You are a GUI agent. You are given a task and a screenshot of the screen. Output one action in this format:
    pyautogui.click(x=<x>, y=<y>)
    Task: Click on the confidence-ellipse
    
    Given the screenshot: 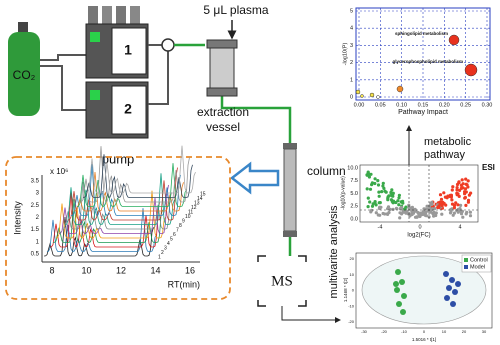 What is the action you would take?
    pyautogui.click(x=424, y=290)
    